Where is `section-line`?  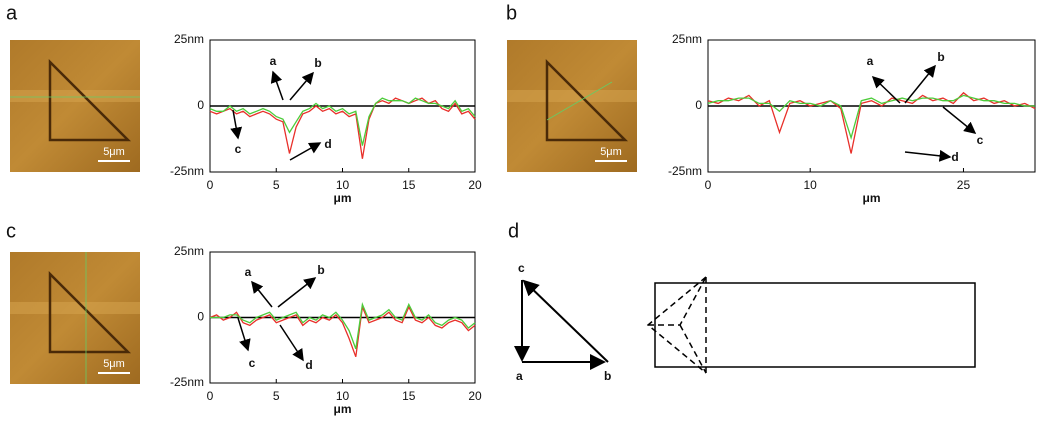
section-line is located at coordinates (579, 101).